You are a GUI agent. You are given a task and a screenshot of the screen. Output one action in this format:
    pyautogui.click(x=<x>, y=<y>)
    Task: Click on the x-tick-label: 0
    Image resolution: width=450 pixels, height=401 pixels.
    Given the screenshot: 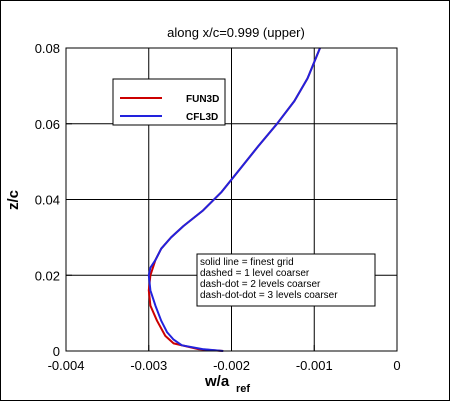 What is the action you would take?
    pyautogui.click(x=396, y=365)
    